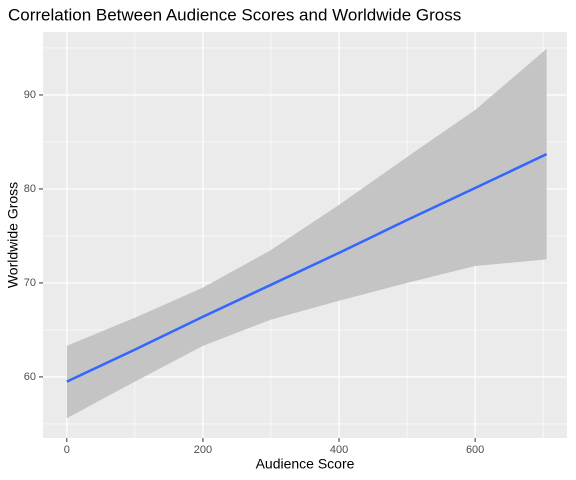 The width and height of the screenshot is (576, 480). I want to click on x-tick-label: 400, so click(339, 450).